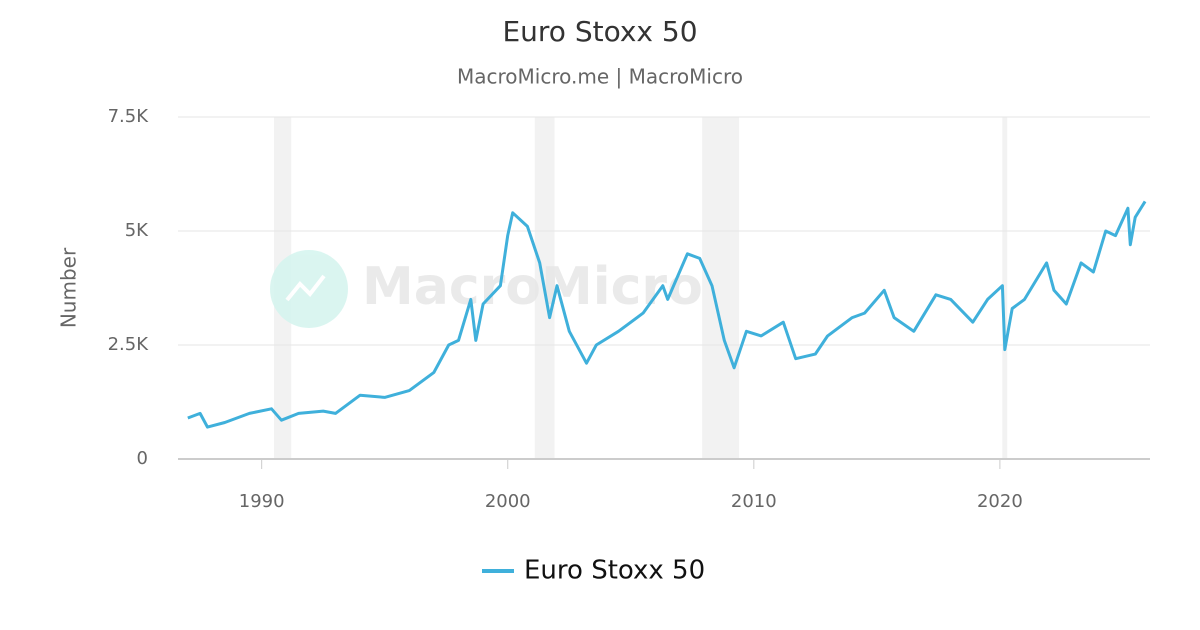 The height and width of the screenshot is (630, 1200). Describe the element at coordinates (600, 77) in the screenshot. I see `chart-subtitle: MacroMicro.me | MacroMicro` at that location.